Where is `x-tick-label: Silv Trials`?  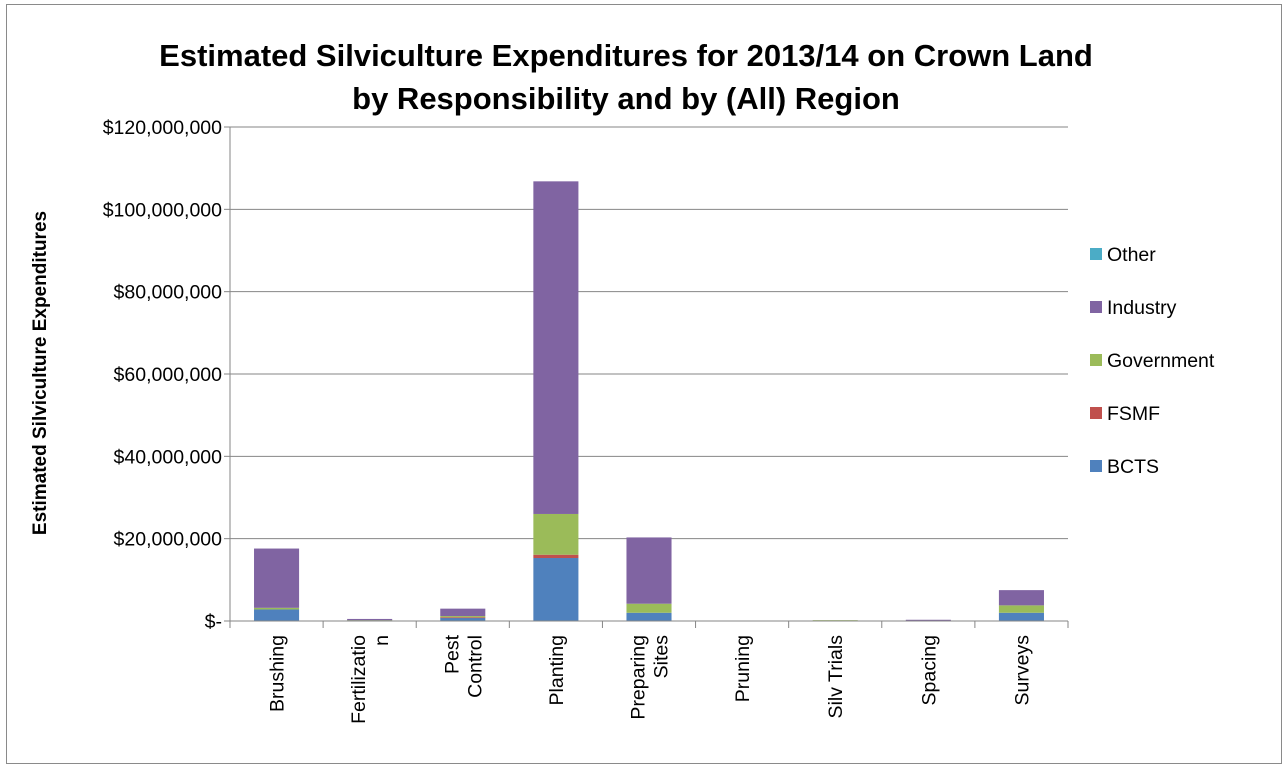
x-tick-label: Silv Trials is located at coordinates (836, 677).